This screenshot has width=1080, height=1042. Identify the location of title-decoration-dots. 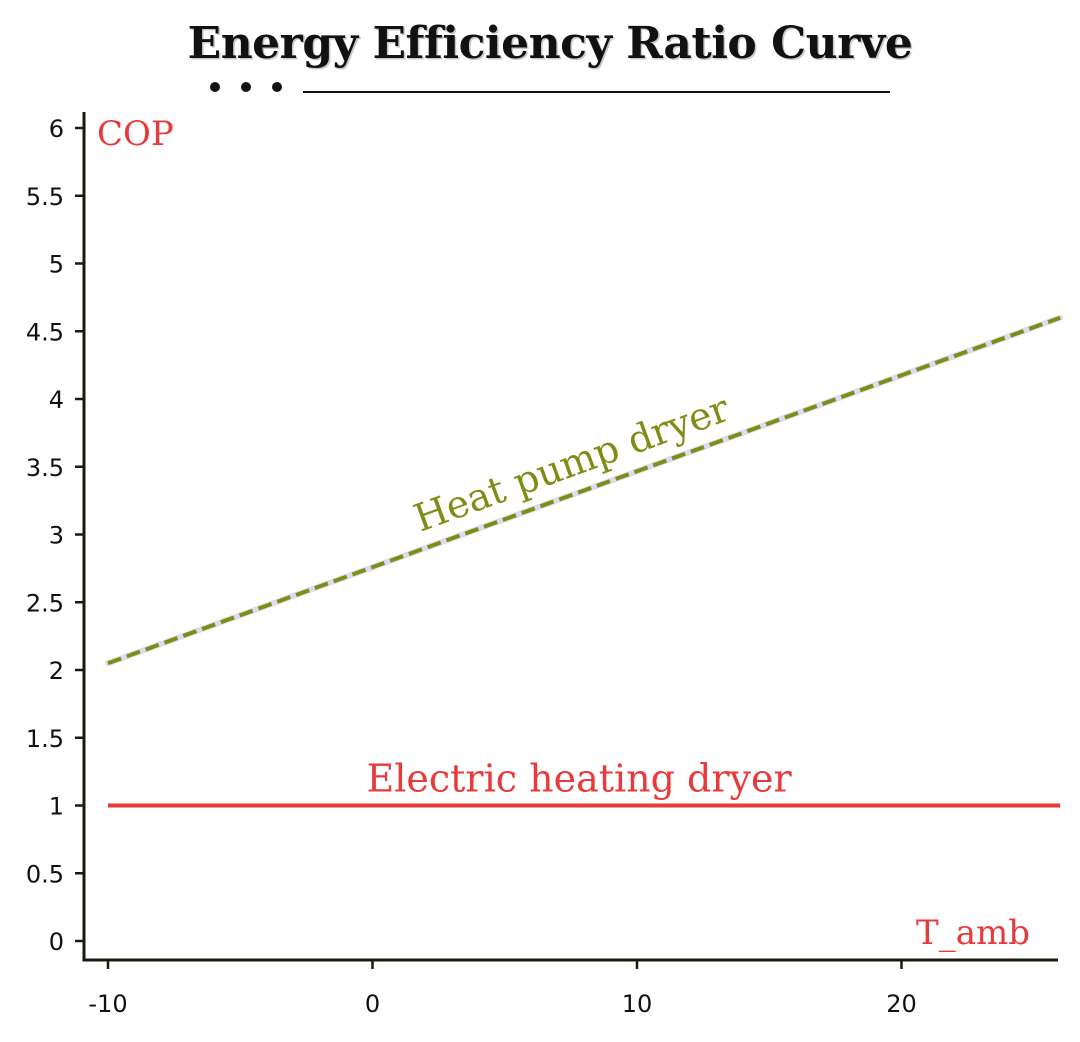
(250, 88).